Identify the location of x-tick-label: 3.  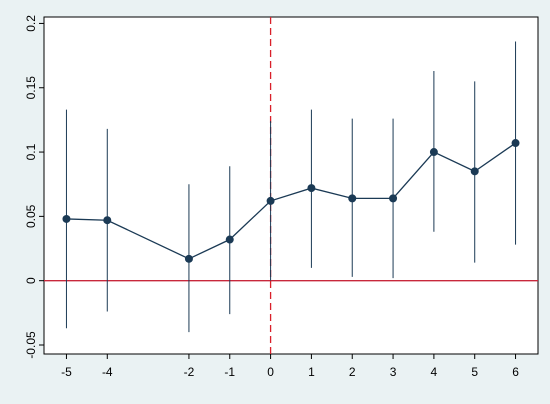
(393, 372).